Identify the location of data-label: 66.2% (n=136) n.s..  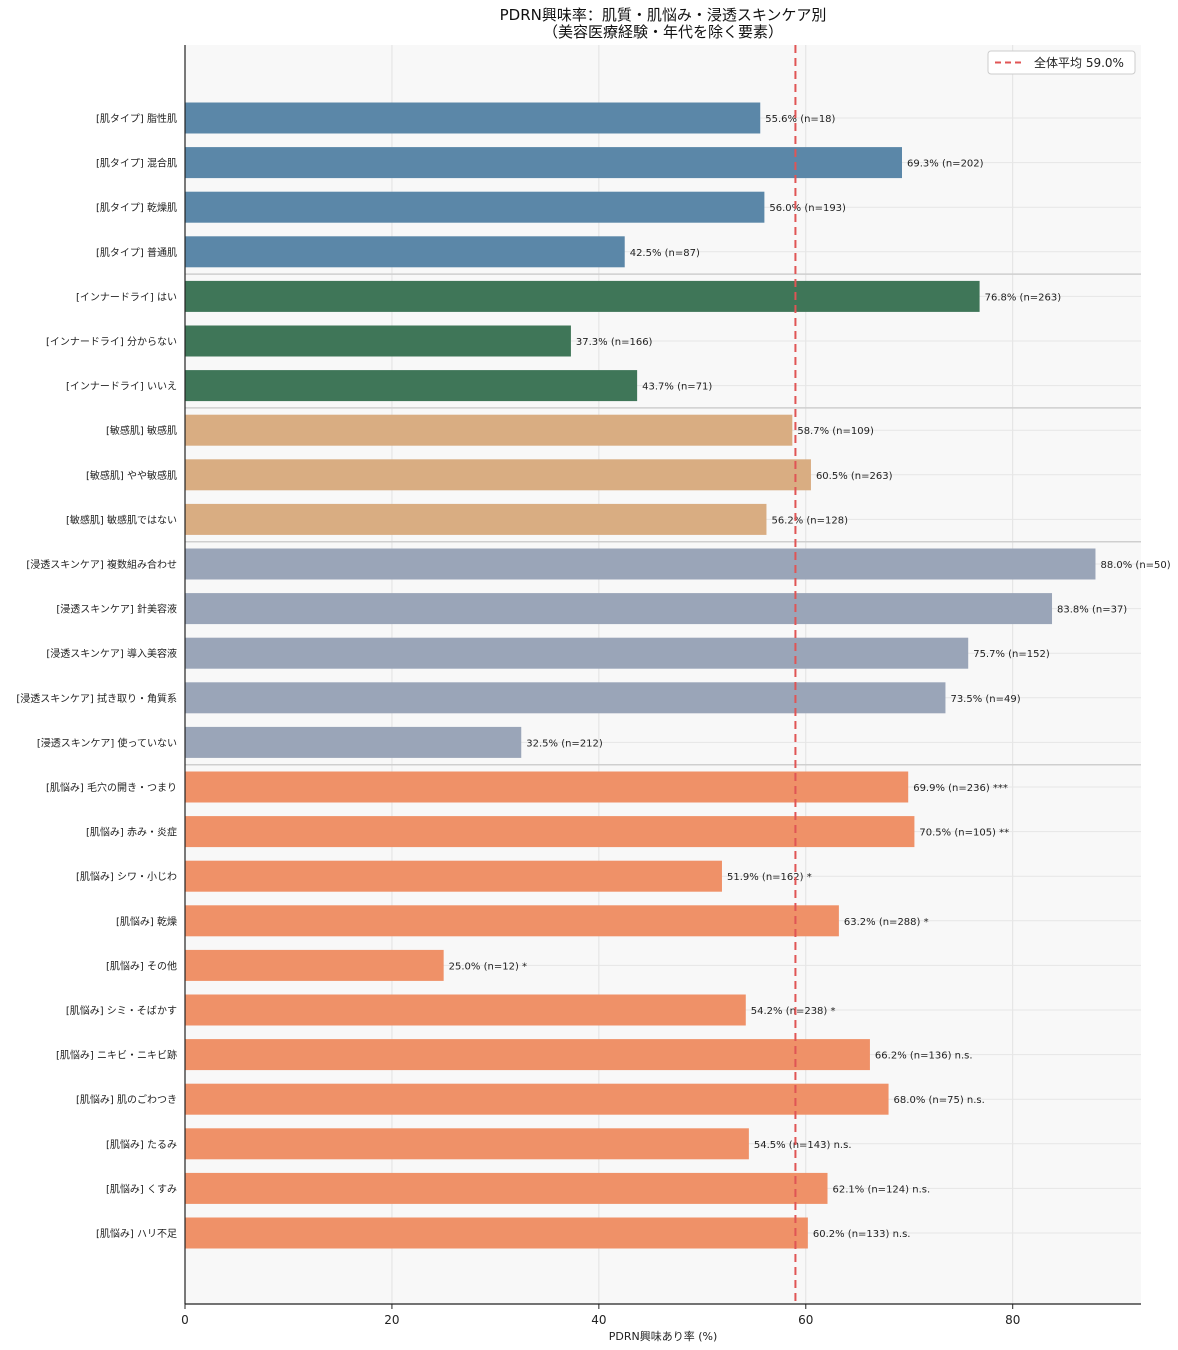
(924, 1056).